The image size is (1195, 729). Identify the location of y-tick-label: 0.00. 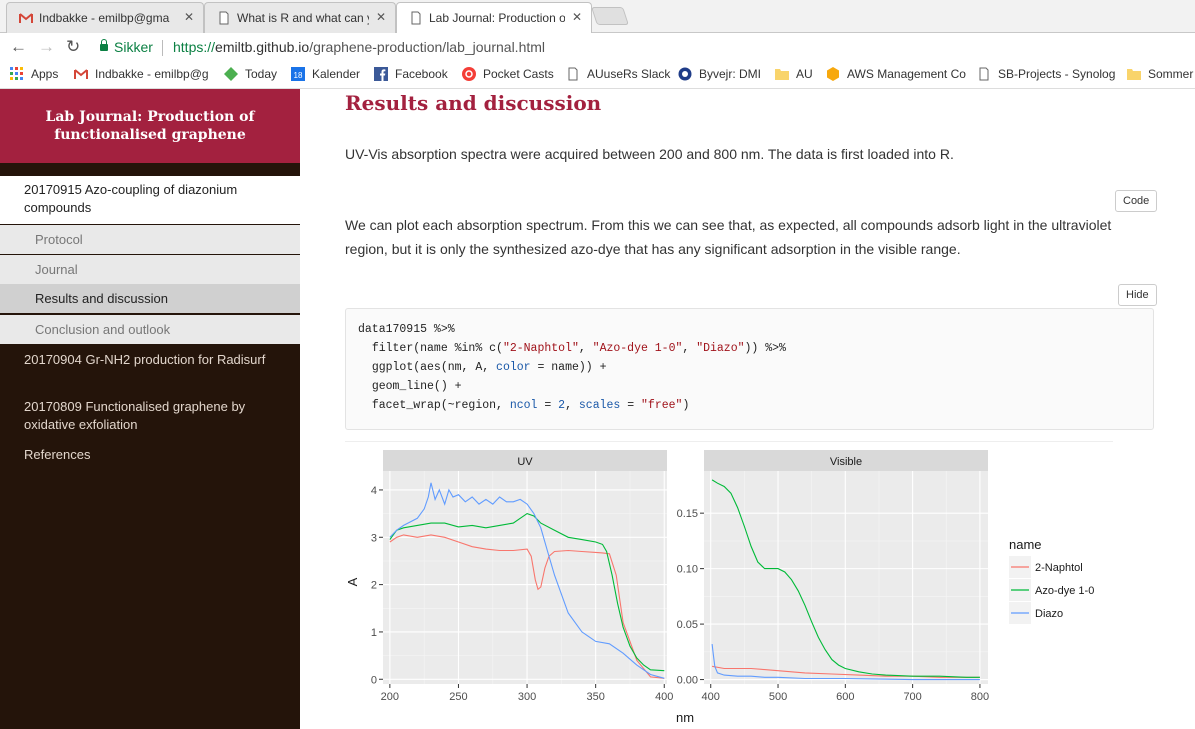
(687, 681).